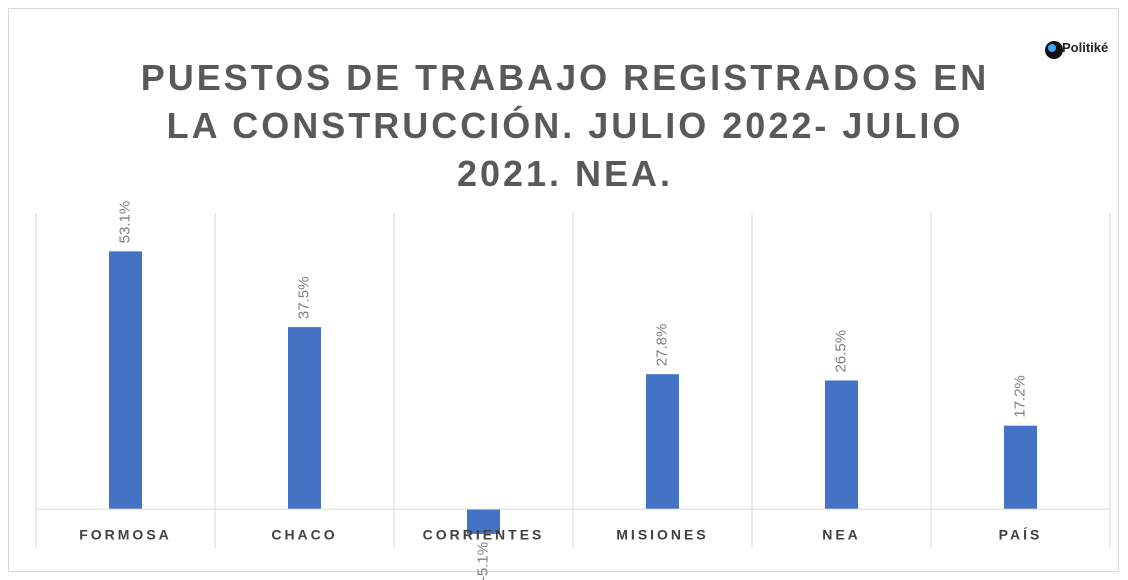 Image resolution: width=1128 pixels, height=580 pixels. I want to click on data-label: -5.1%, so click(482, 561).